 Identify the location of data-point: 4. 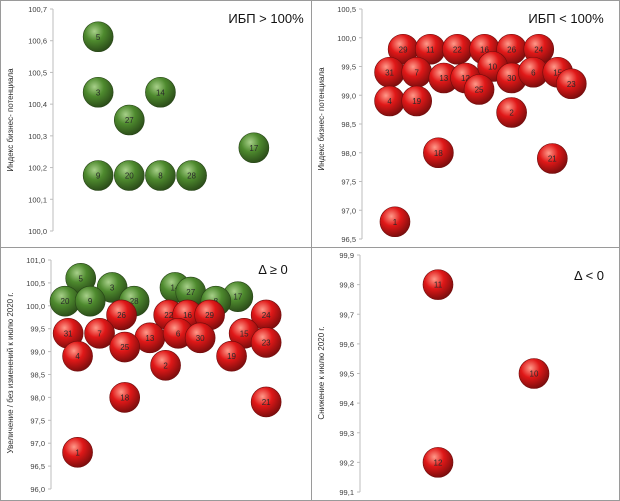
(389, 101).